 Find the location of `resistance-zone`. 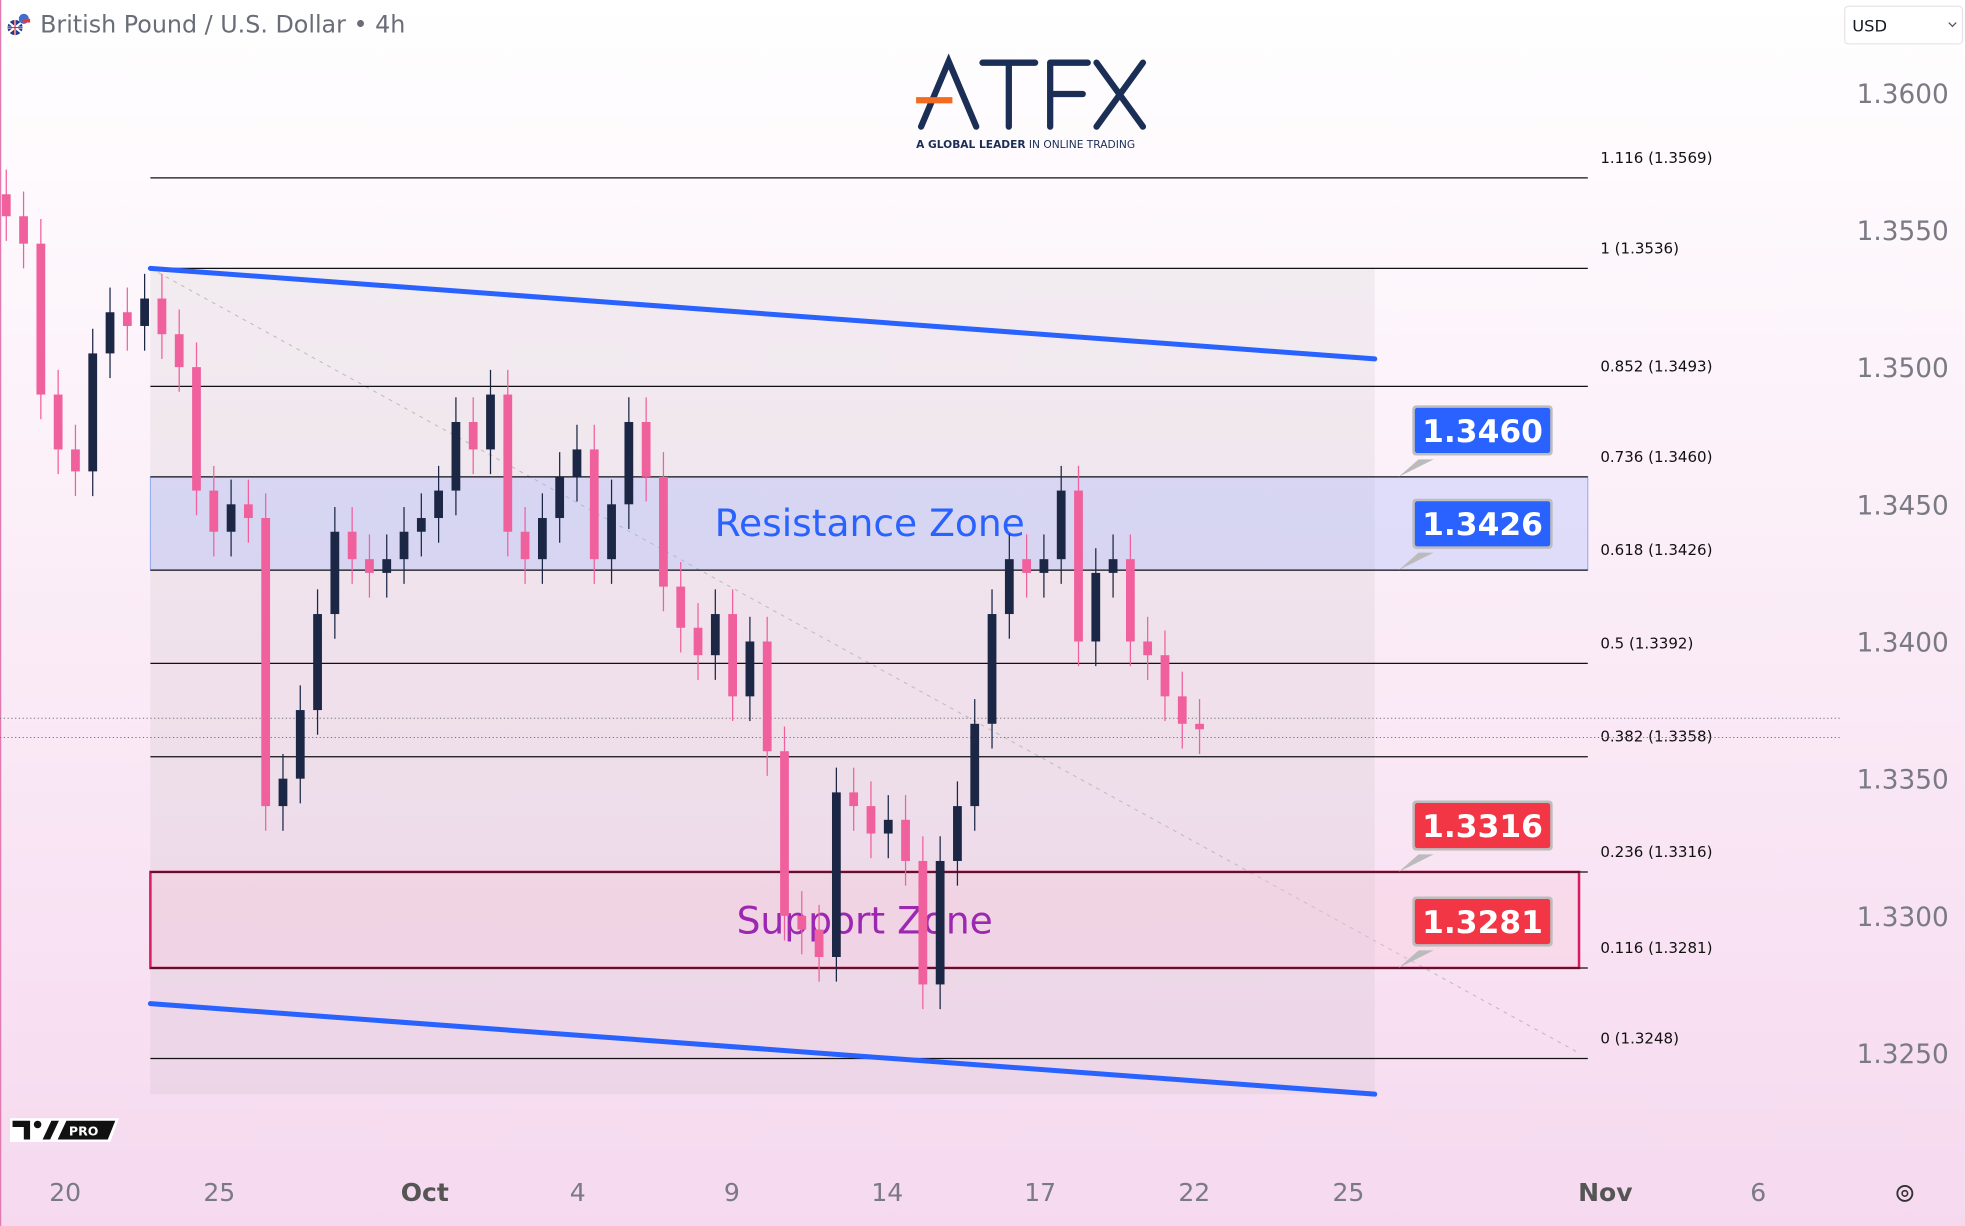

resistance-zone is located at coordinates (869, 523).